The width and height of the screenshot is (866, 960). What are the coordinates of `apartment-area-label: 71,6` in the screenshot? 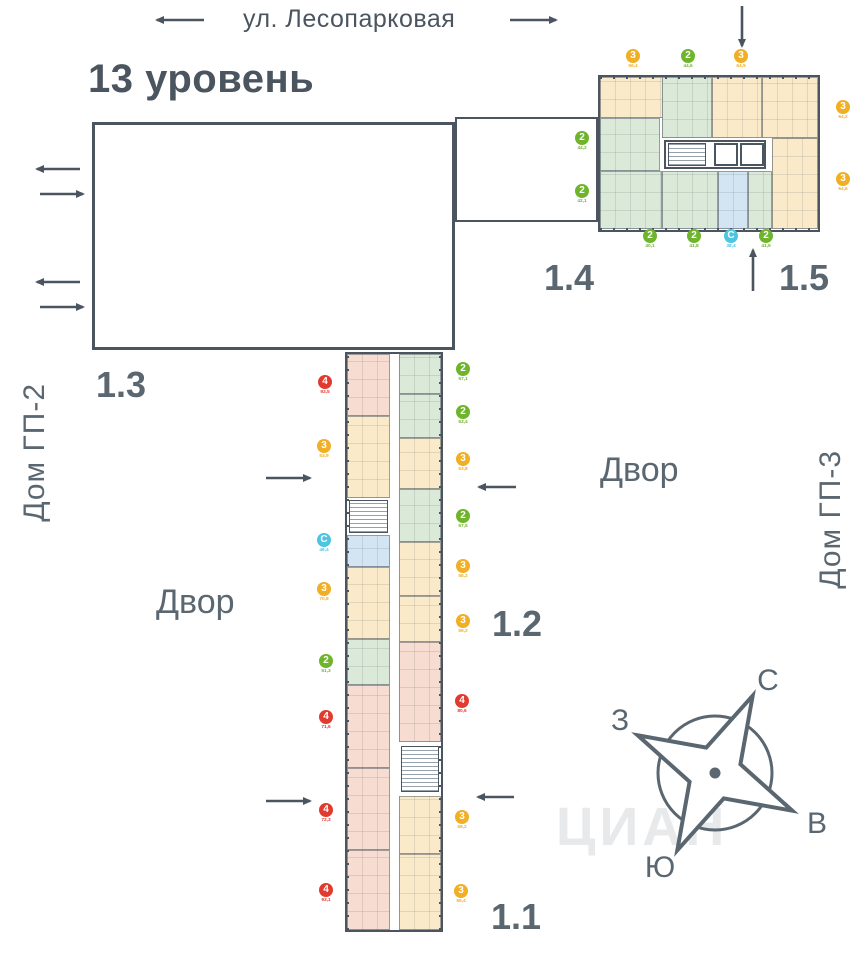 It's located at (326, 727).